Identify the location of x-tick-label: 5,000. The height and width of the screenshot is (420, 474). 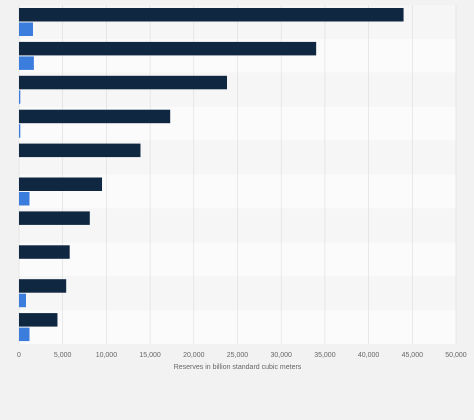
(63, 355).